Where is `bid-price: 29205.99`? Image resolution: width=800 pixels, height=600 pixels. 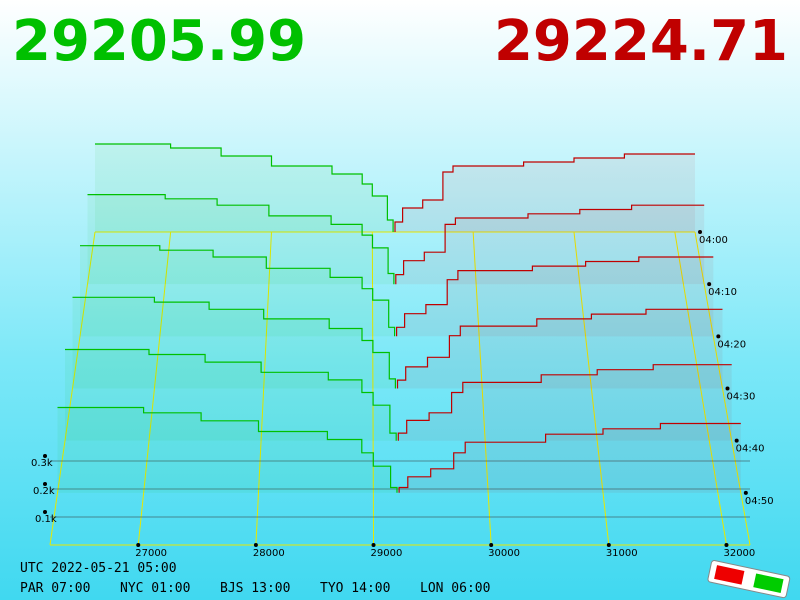 bid-price: 29205.99 is located at coordinates (159, 41).